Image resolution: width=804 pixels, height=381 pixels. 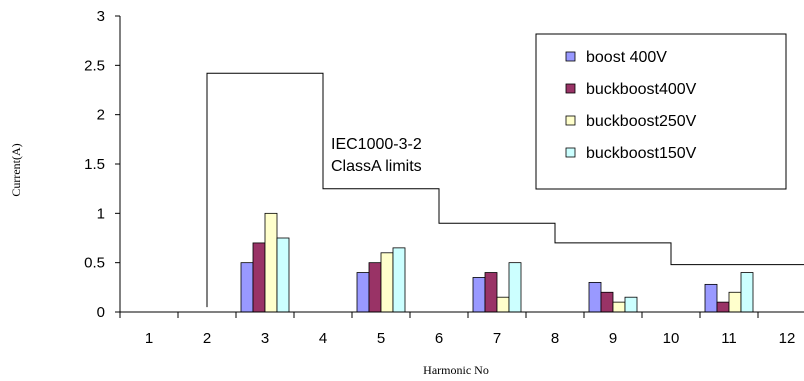 I want to click on legend-label: buckboost250V, so click(x=641, y=121).